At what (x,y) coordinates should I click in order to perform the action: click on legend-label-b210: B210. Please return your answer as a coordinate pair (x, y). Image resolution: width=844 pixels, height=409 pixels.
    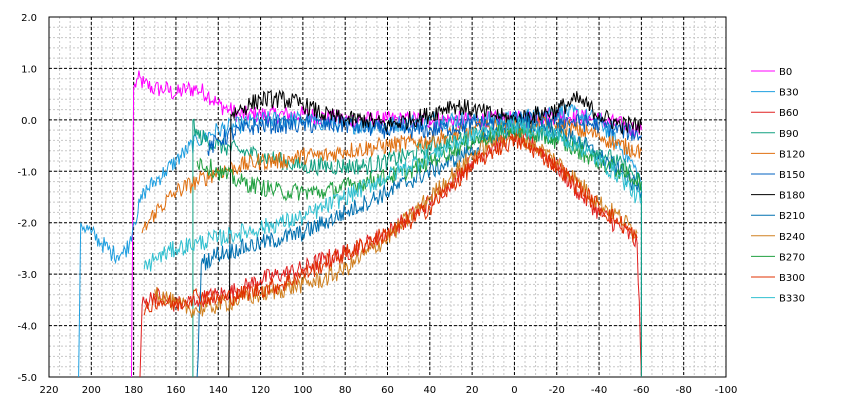
    Looking at the image, I should click on (792, 216).